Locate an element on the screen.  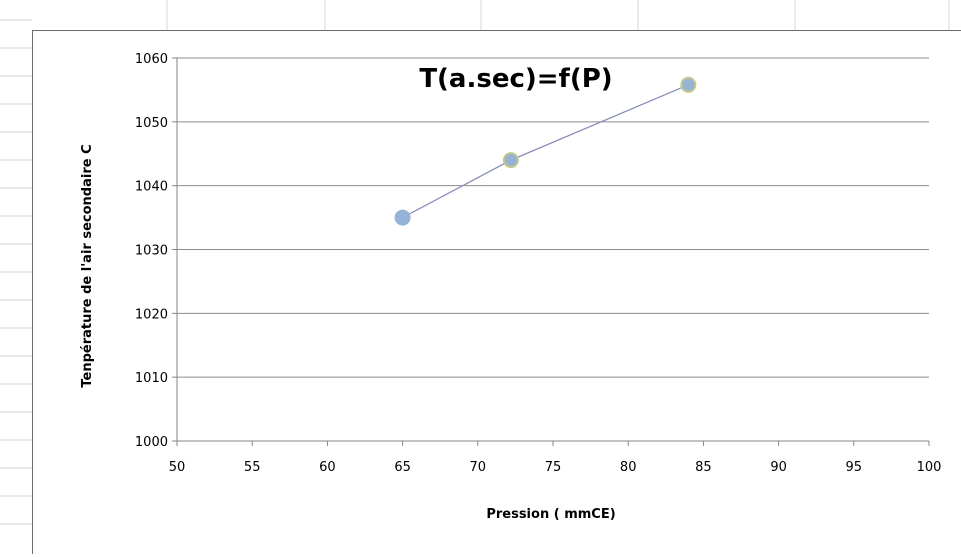
y-tick-label: 1060 is located at coordinates (151, 59).